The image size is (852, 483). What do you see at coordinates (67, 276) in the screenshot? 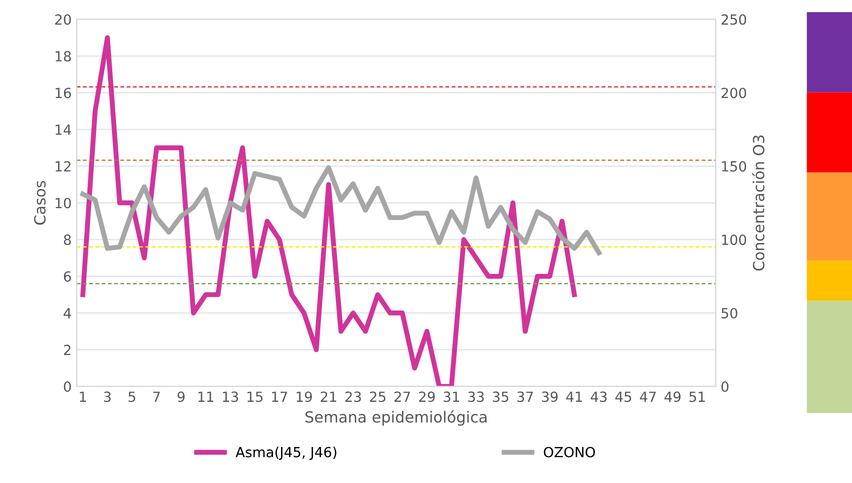
I see `y-tick-label: 6` at bounding box center [67, 276].